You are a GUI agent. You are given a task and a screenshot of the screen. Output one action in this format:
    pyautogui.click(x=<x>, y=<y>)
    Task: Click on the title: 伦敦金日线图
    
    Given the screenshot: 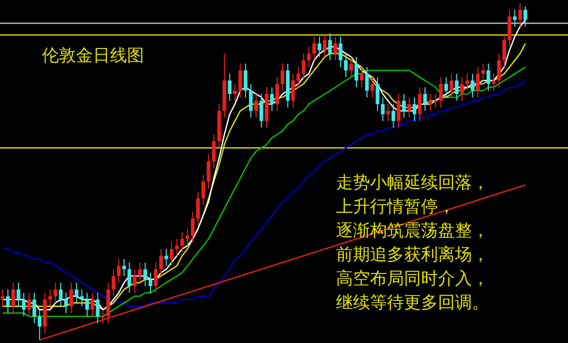 What is the action you would take?
    pyautogui.click(x=93, y=56)
    